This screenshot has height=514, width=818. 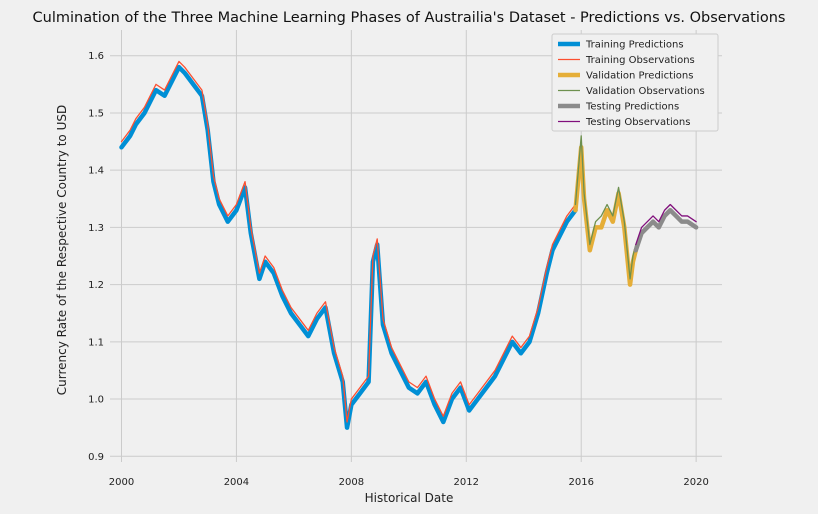 I want to click on x-tick-label: 2004, so click(x=236, y=482).